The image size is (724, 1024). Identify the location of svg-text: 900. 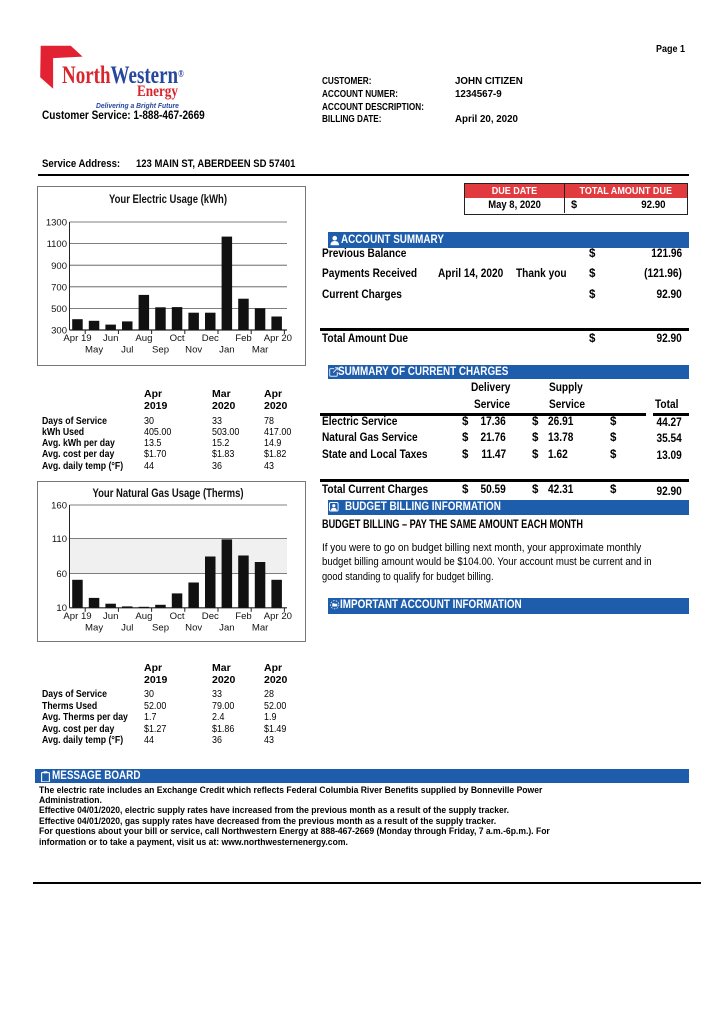
(59, 266).